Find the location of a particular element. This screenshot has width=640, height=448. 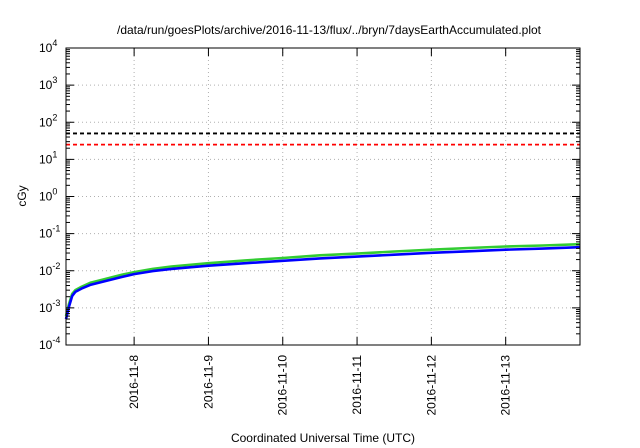

y-tick-labels: 10⁻⁴ 10⁻³ 10⁻² 10⁻¹ 10⁰ 10¹ 10² 10³ 10⁴ is located at coordinates (49, 195).